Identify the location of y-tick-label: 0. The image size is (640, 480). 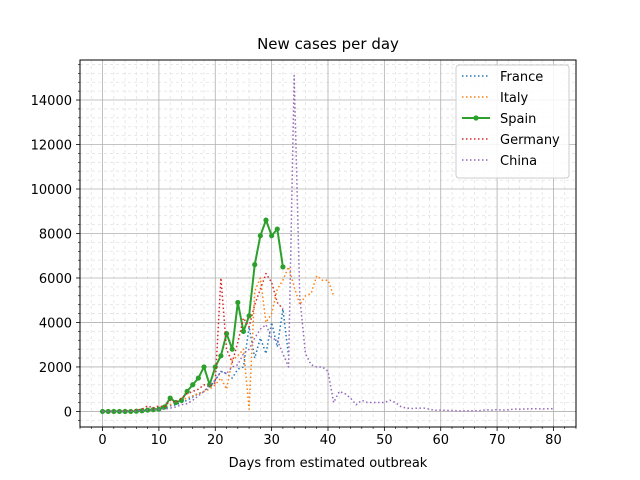
(68, 412).